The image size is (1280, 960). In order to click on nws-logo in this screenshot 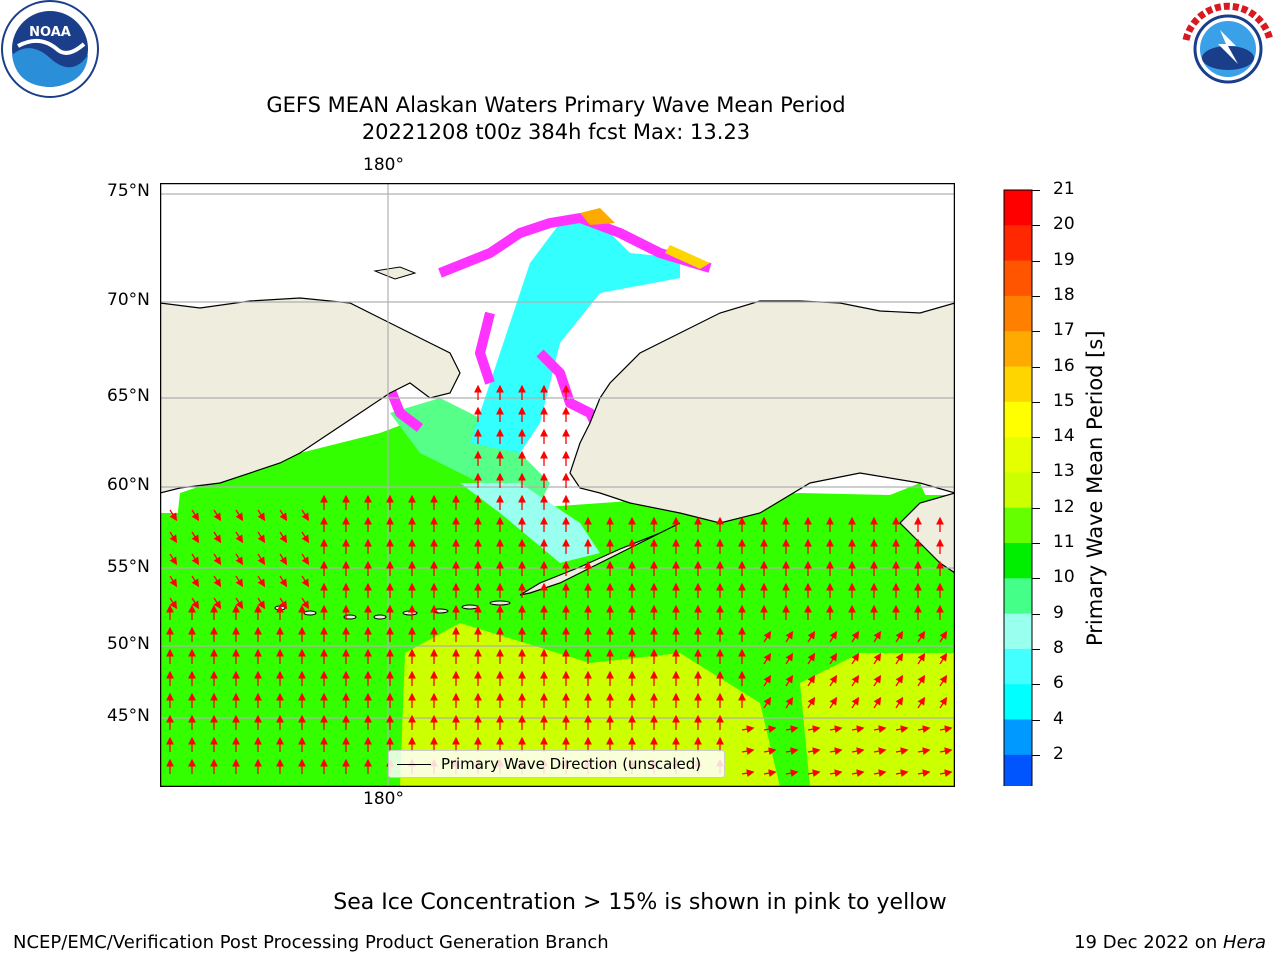, I will do `click(1228, 49)`.